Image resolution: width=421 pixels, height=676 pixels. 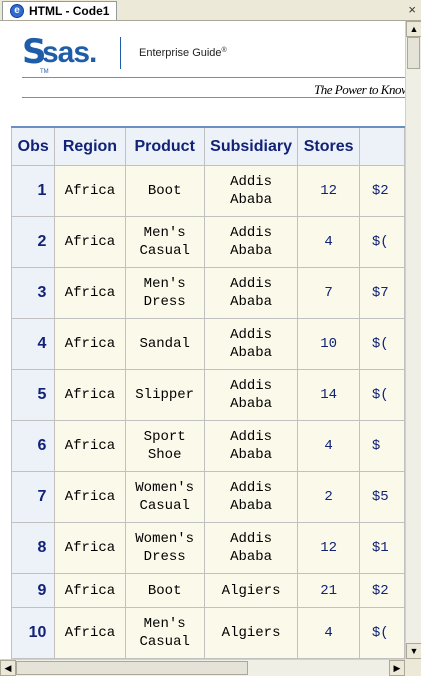 What do you see at coordinates (120, 53) in the screenshot?
I see `logo-divider` at bounding box center [120, 53].